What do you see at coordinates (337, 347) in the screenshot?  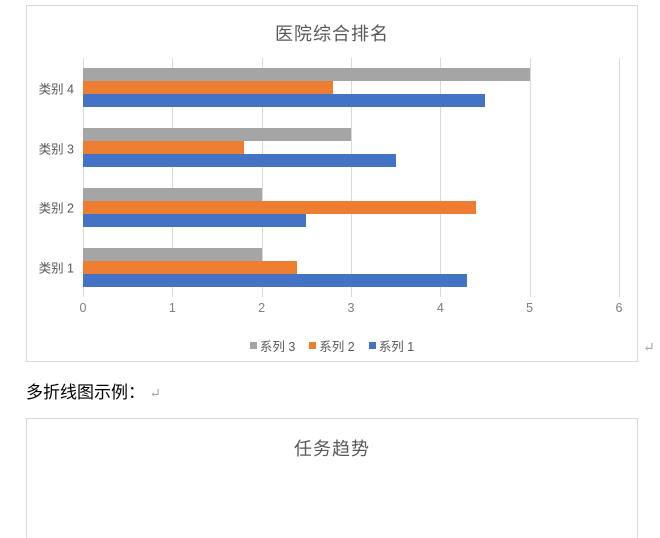 I see `legend-label: 系列 2` at bounding box center [337, 347].